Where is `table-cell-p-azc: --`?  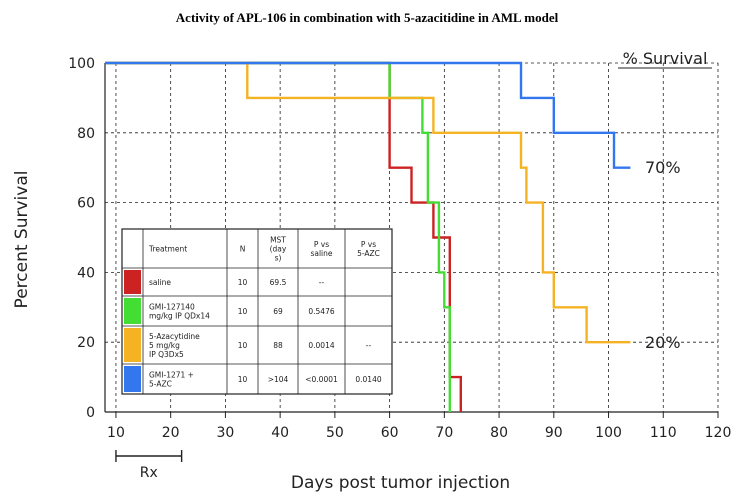
table-cell-p-azc: -- is located at coordinates (369, 345).